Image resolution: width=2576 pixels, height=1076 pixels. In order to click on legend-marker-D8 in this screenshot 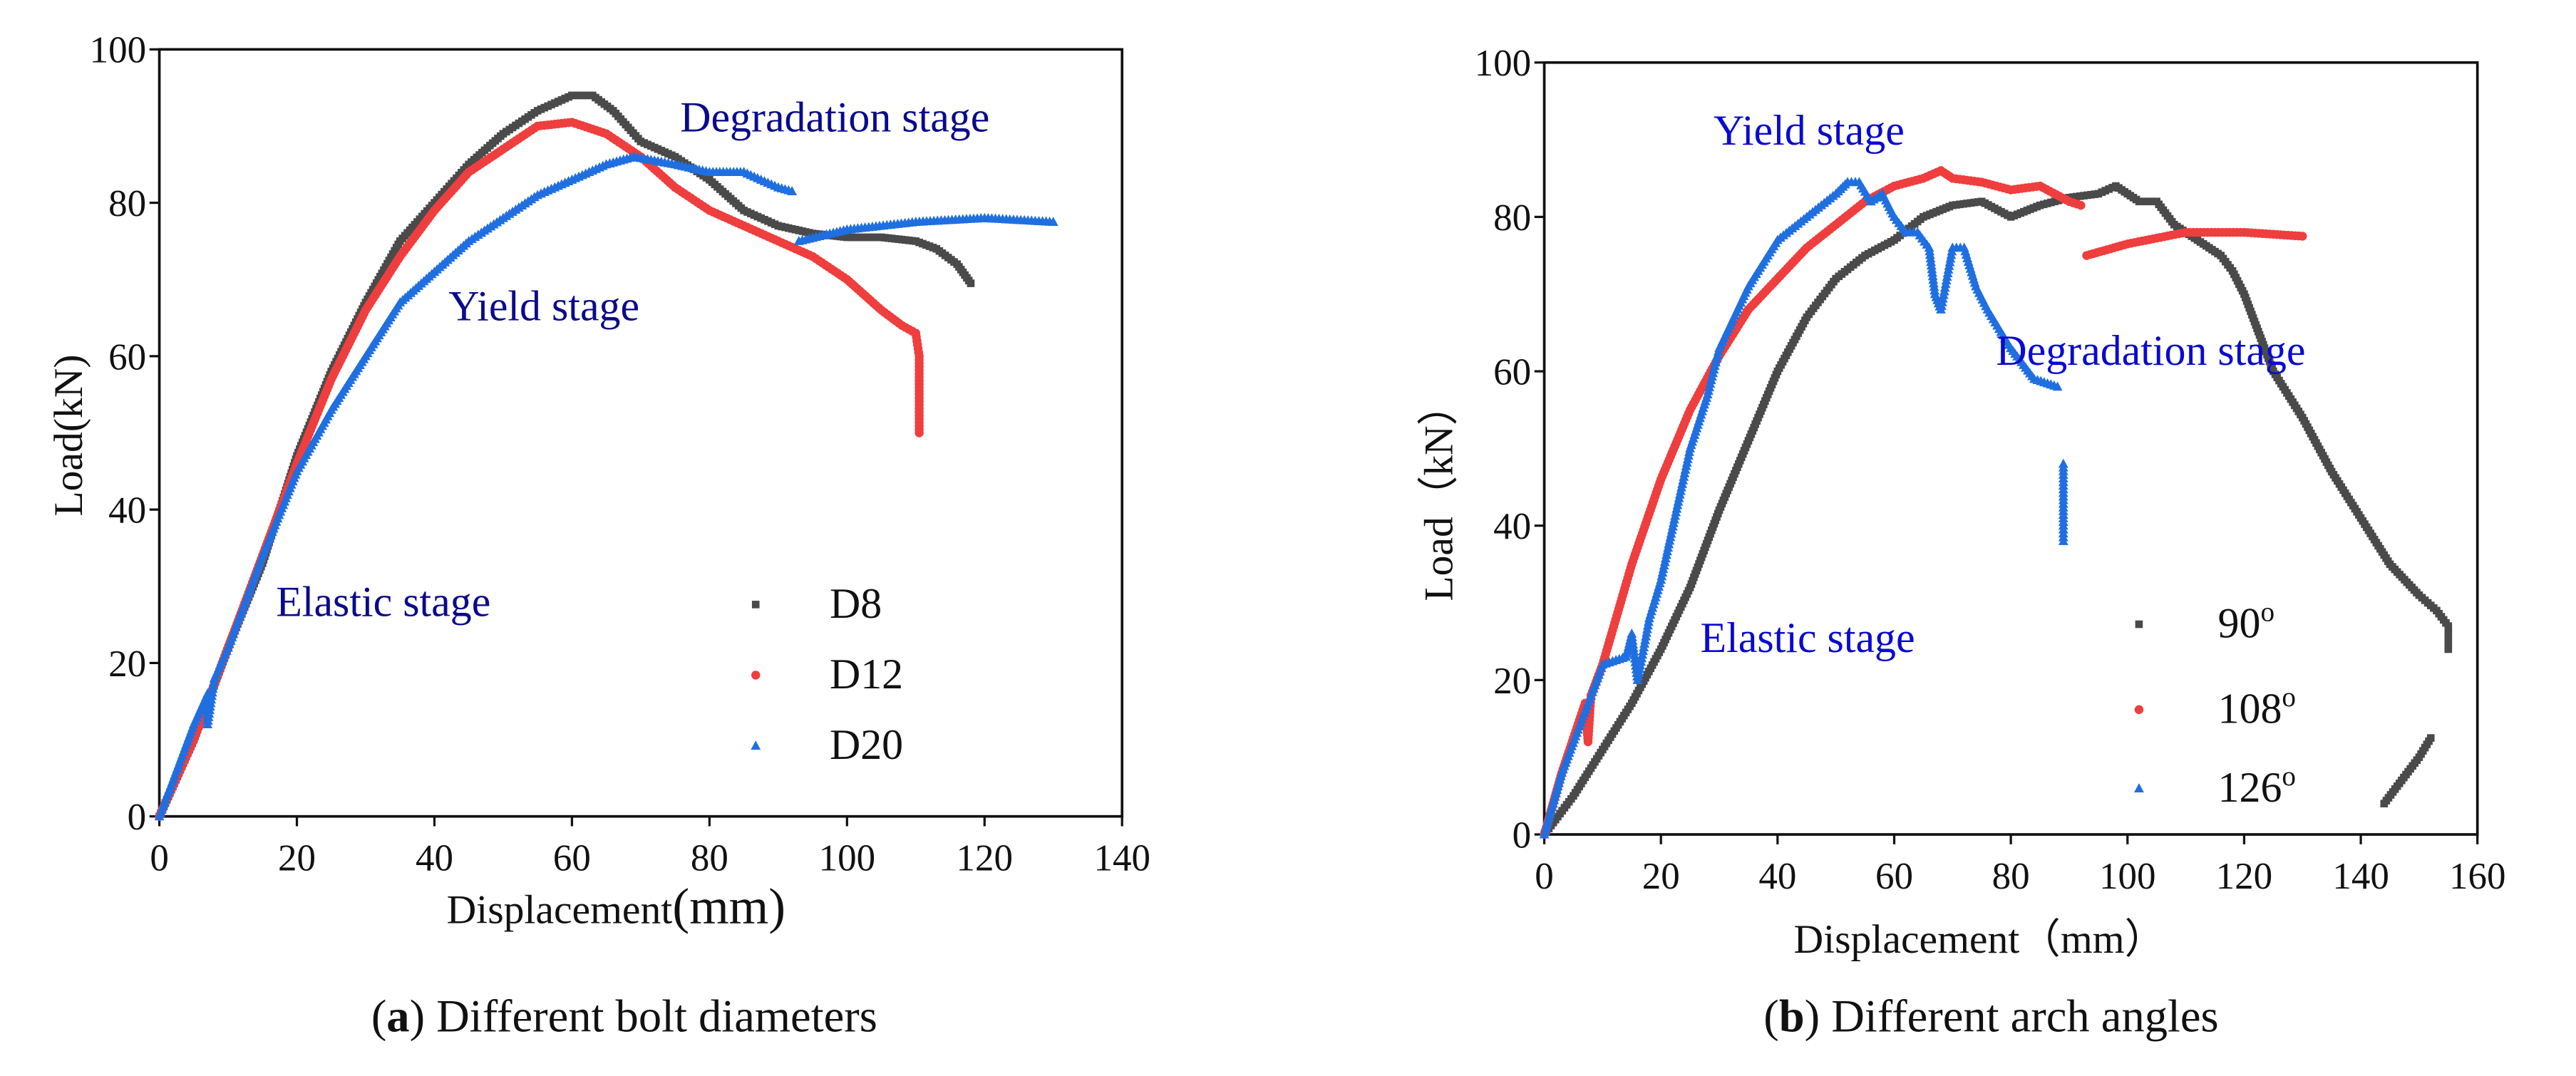, I will do `click(755, 605)`.